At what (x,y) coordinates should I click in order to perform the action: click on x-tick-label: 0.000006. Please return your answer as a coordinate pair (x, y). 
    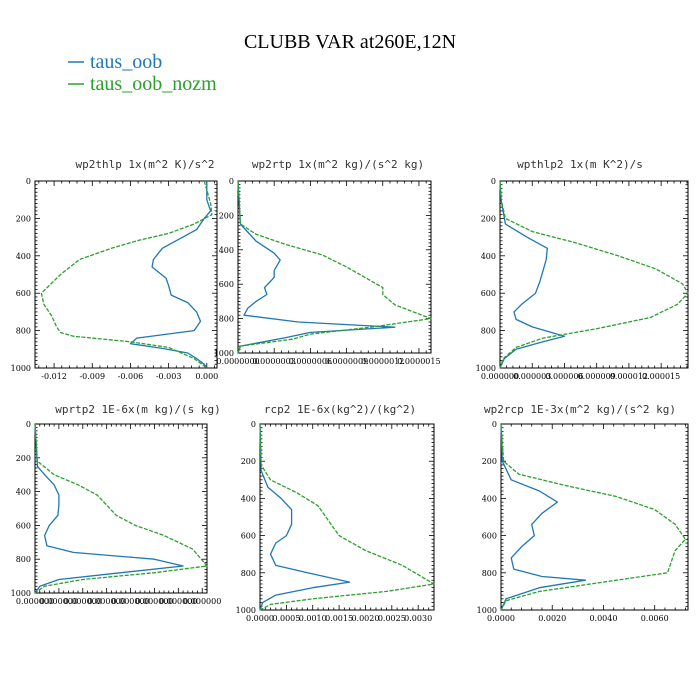
    Looking at the image, I should click on (564, 376).